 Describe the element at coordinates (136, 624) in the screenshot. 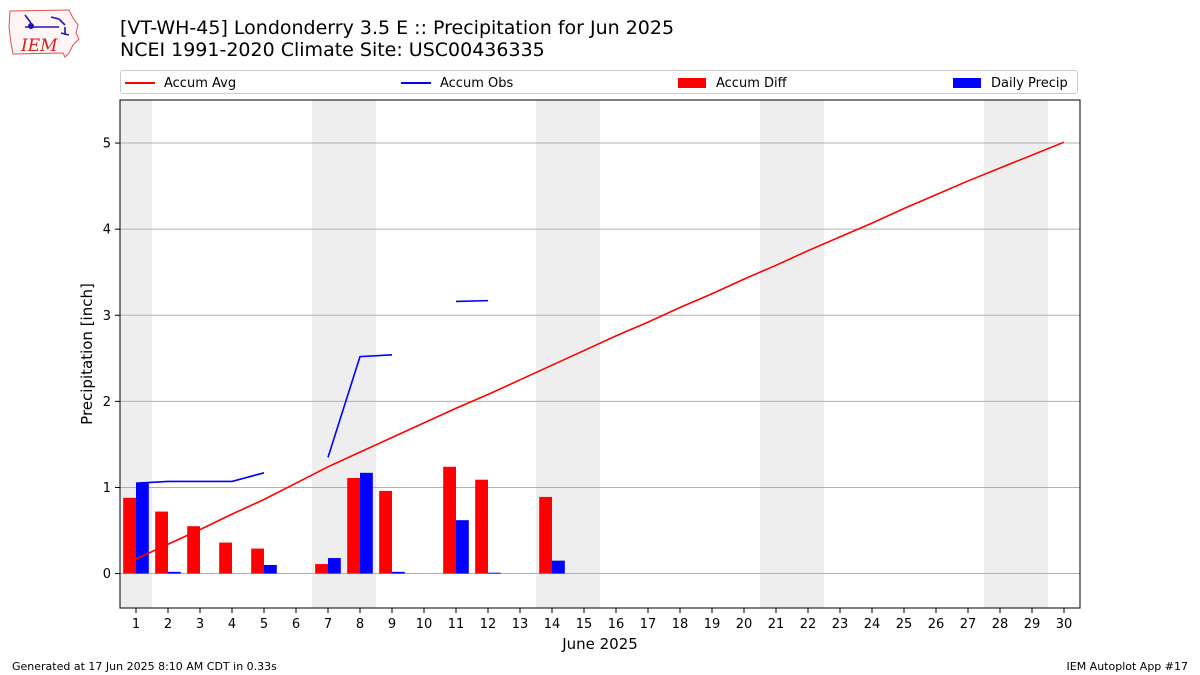

I see `x-tick-label: 1` at that location.